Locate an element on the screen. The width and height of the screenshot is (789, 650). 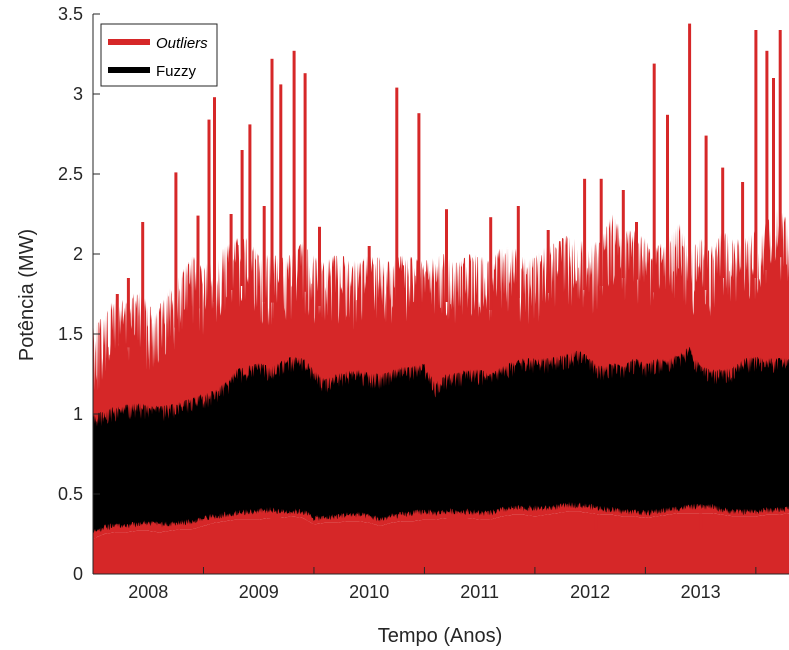
y-axis-title: Potência (MW) is located at coordinates (27, 295).